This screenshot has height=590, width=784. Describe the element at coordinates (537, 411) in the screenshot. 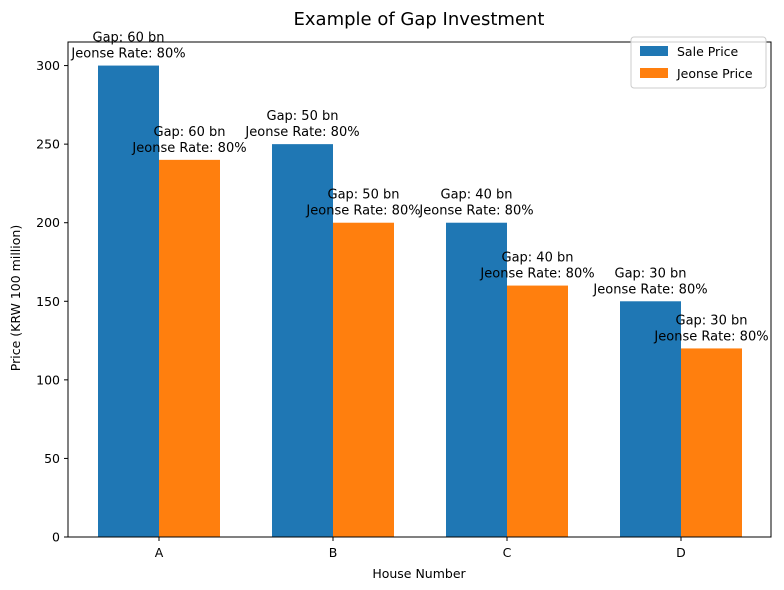

I see `bar-jeonse-c` at that location.